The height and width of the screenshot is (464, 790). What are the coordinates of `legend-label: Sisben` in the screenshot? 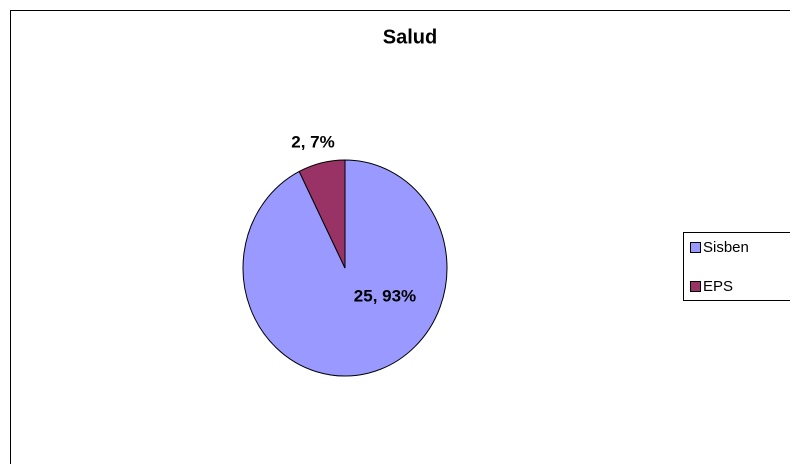 It's located at (726, 247).